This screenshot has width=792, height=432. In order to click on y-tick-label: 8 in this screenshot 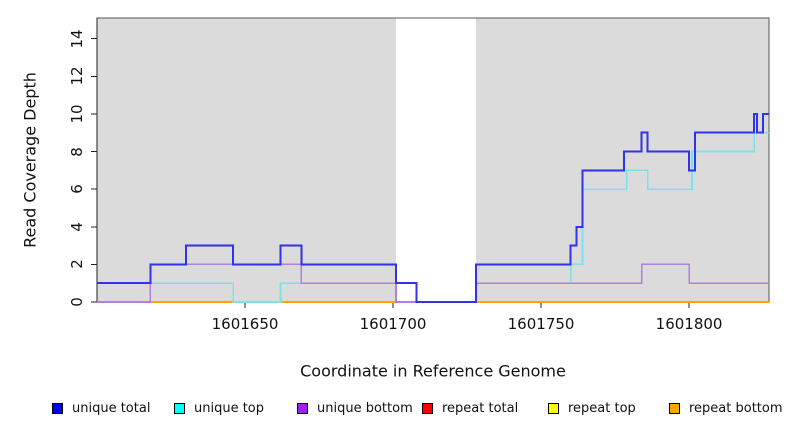, I will do `click(77, 151)`.